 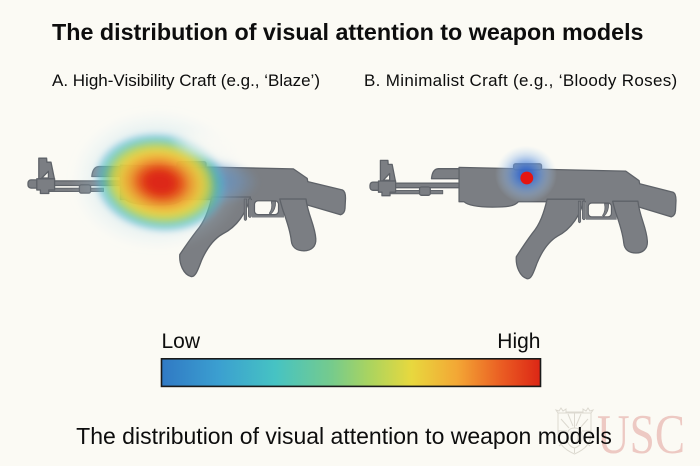 What do you see at coordinates (518, 341) in the screenshot?
I see `svg-text: High` at bounding box center [518, 341].